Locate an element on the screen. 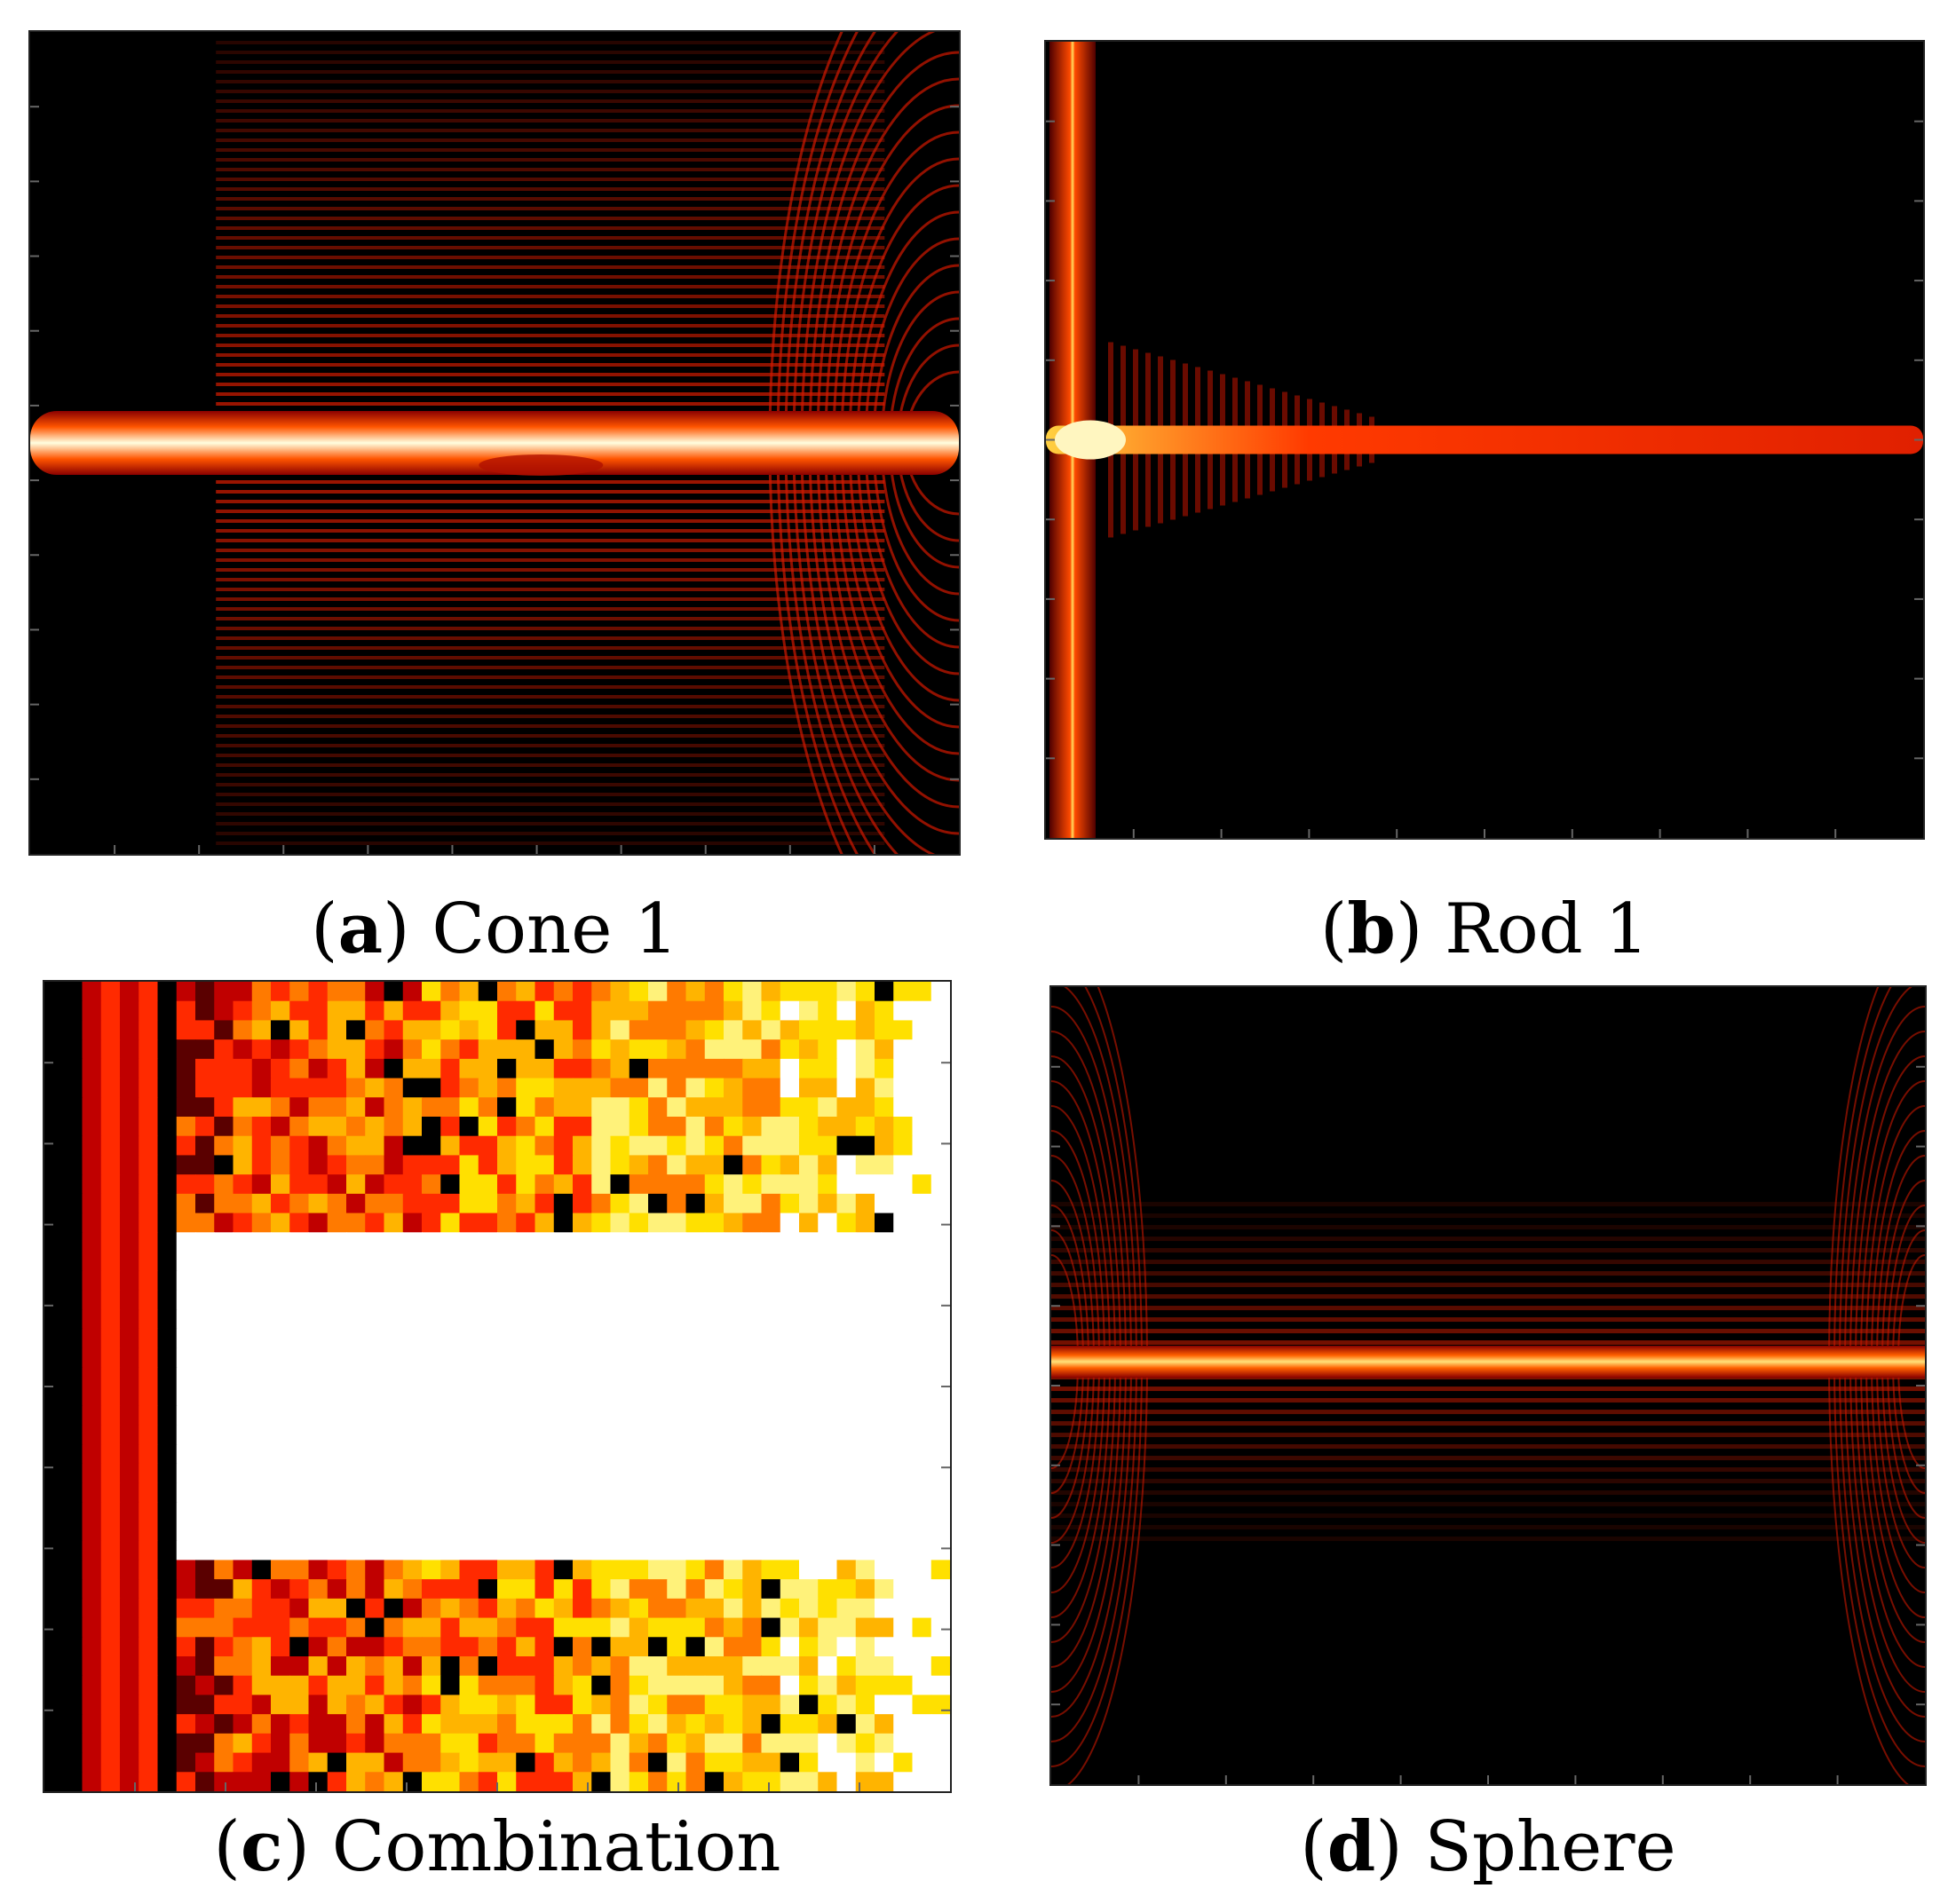 The width and height of the screenshot is (1948, 1904). caption-c: (c) Combination is located at coordinates (497, 1846).